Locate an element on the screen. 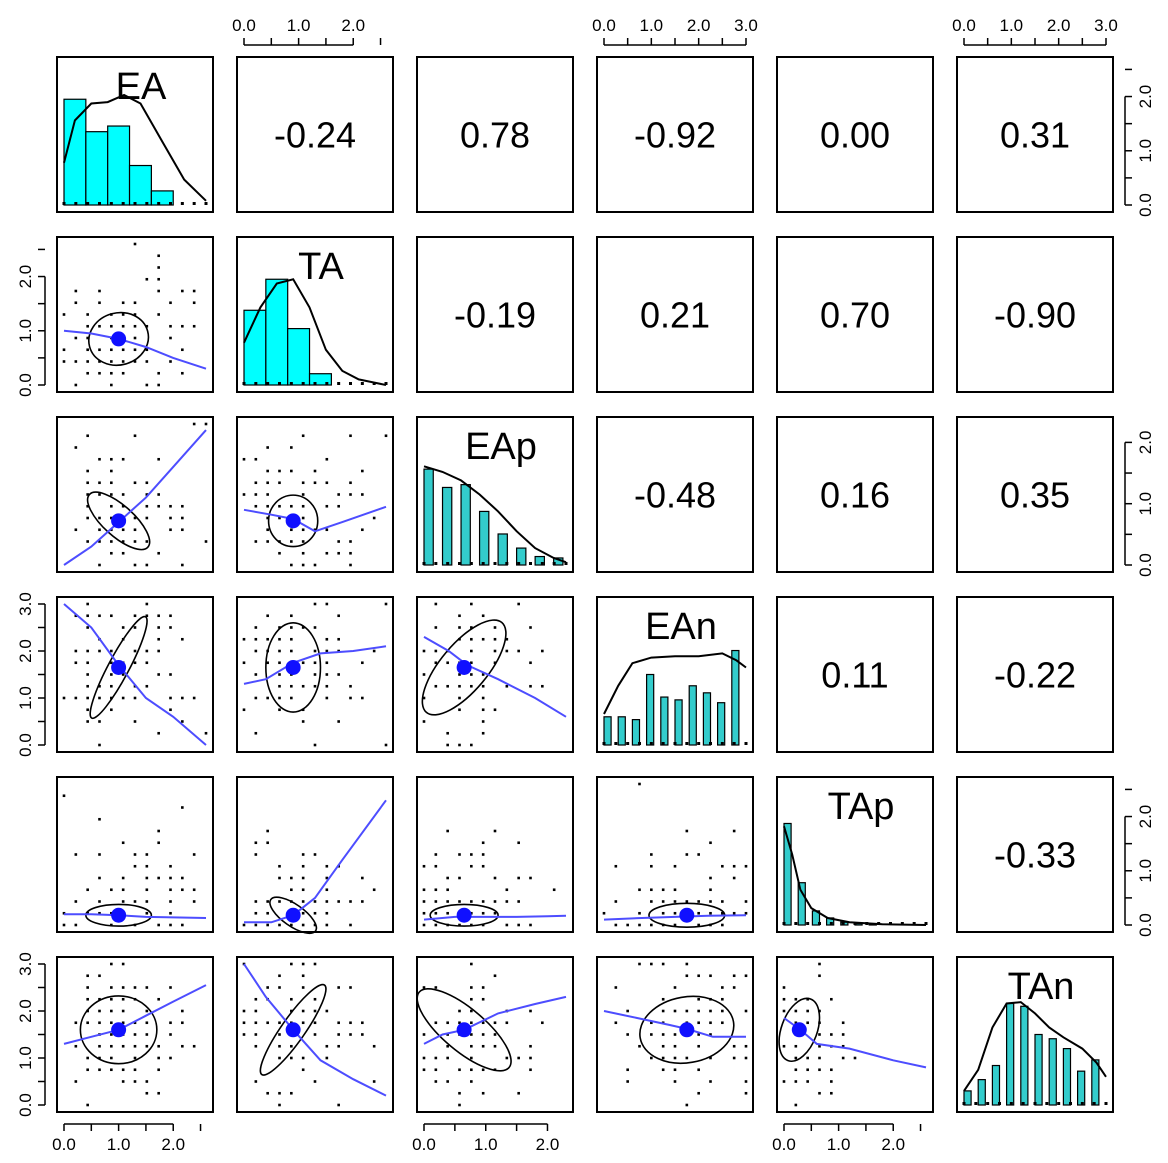 The height and width of the screenshot is (1163, 1168). left-axis-TA: 0.0 1.0 2.0 is located at coordinates (31, 322).